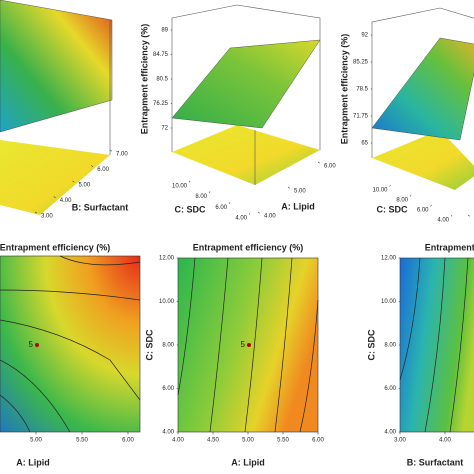 This screenshot has height=474, width=474. Describe the element at coordinates (161, 55) in the screenshot. I see `tick-label: 84.75` at that location.